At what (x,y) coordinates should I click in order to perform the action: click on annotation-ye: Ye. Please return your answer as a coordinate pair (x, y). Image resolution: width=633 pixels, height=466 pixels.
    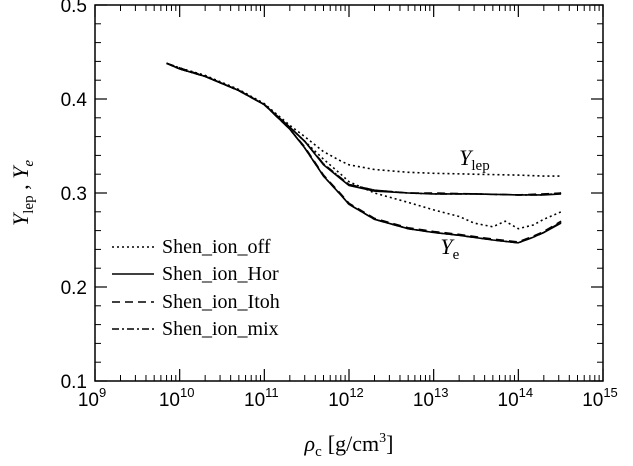
    Looking at the image, I should click on (449, 248).